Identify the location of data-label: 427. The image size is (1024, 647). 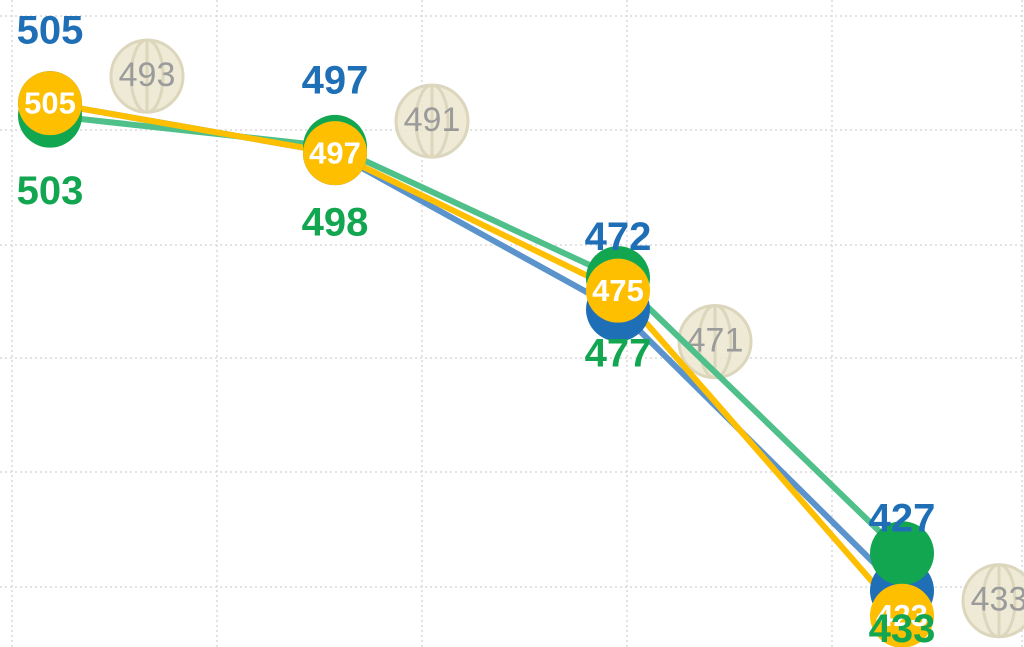
(902, 518).